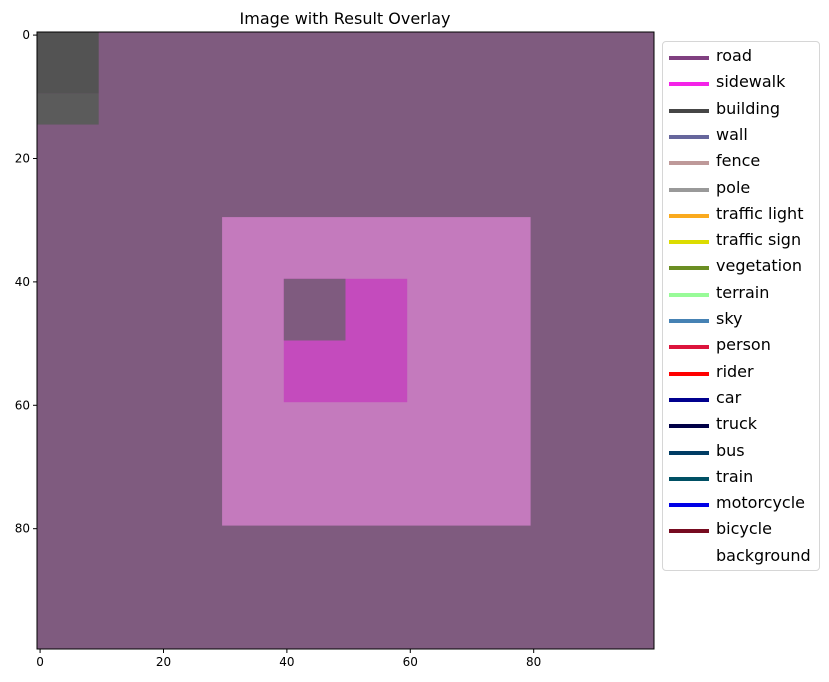  I want to click on legend-item: car, so click(741, 399).